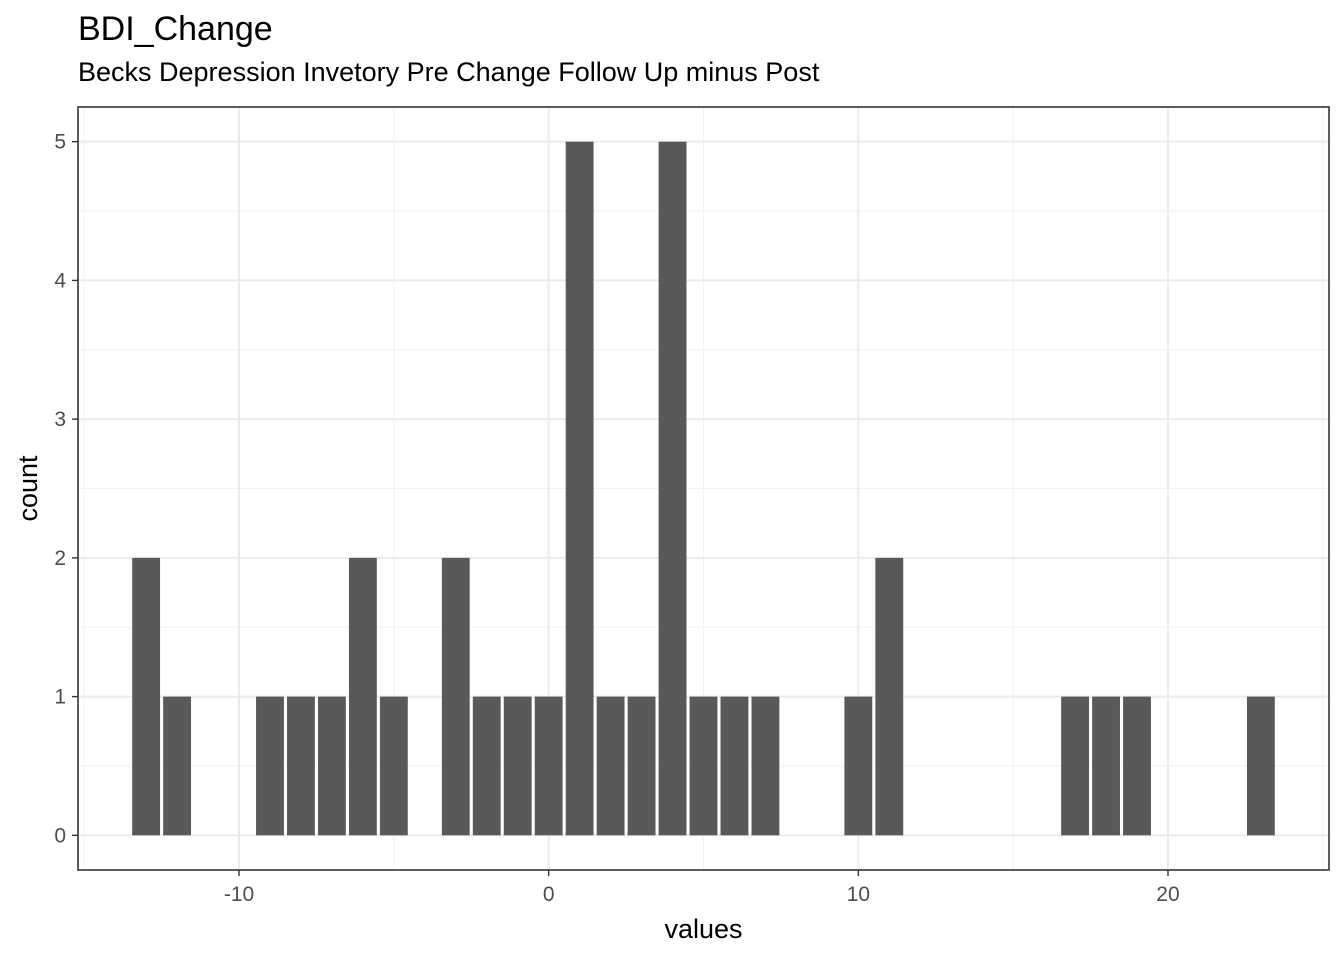 The image size is (1344, 960). Describe the element at coordinates (60, 280) in the screenshot. I see `y-tick-label: 4` at that location.